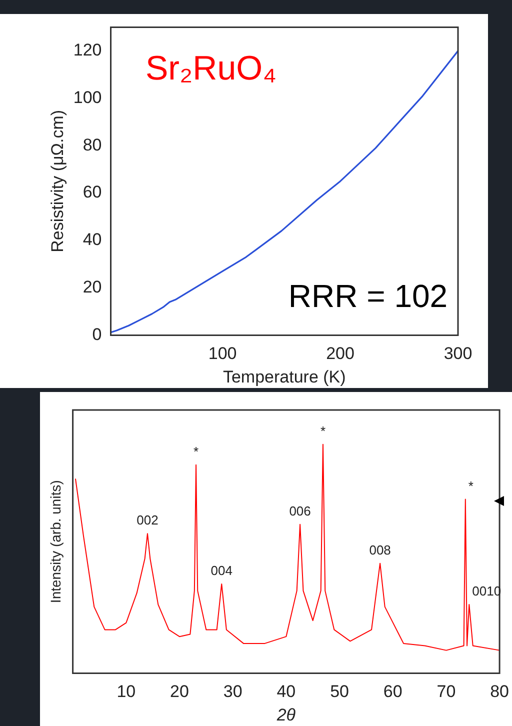 Image resolution: width=512 pixels, height=726 pixels. Describe the element at coordinates (300, 511) in the screenshot. I see `annotation: 006` at that location.